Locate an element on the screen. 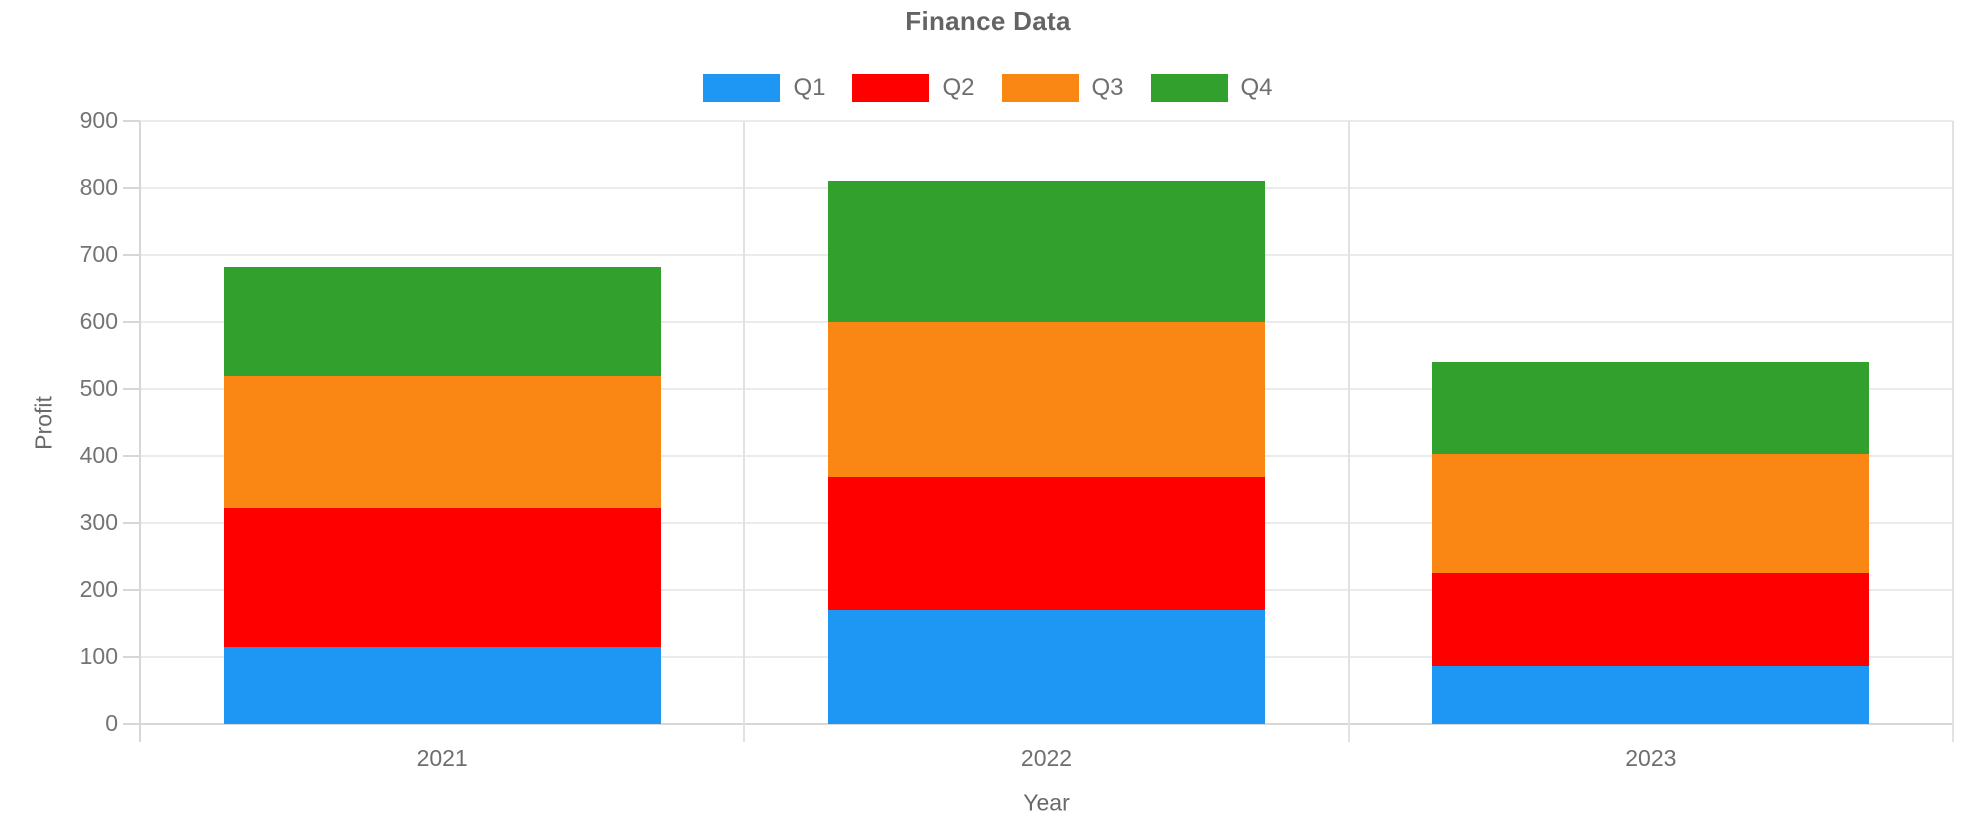 The height and width of the screenshot is (830, 1976). legend-label-q3: Q3 is located at coordinates (1107, 87).